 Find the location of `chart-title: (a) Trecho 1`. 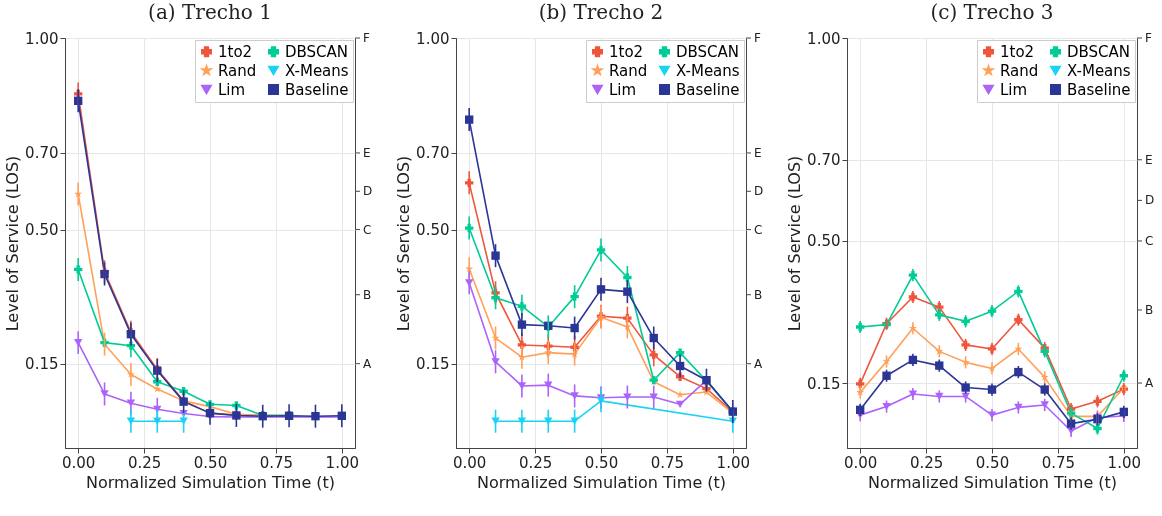

chart-title: (a) Trecho 1 is located at coordinates (210, 12).